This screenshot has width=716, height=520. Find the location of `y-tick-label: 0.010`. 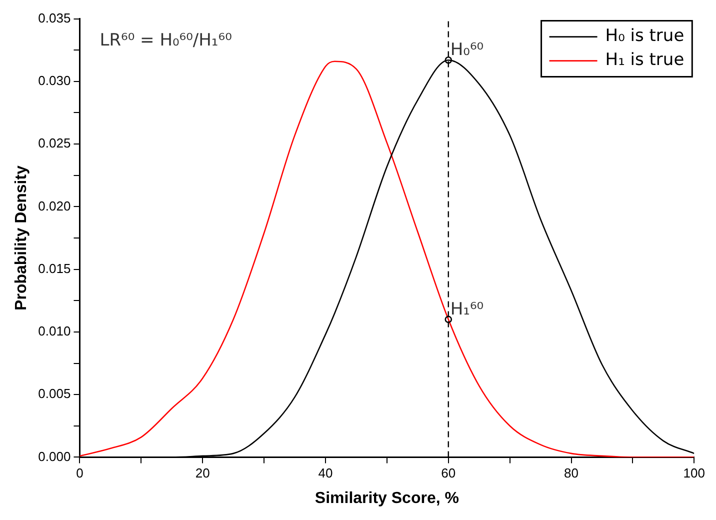

y-tick-label: 0.010 is located at coordinates (54, 331).